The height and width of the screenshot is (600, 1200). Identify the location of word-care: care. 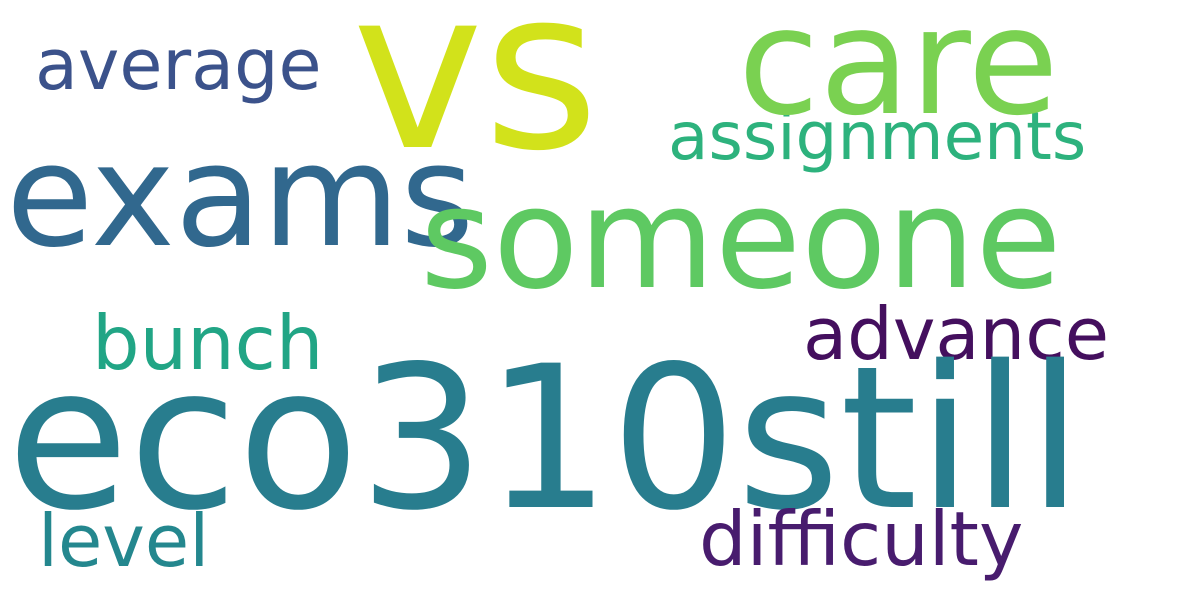
(898, 74).